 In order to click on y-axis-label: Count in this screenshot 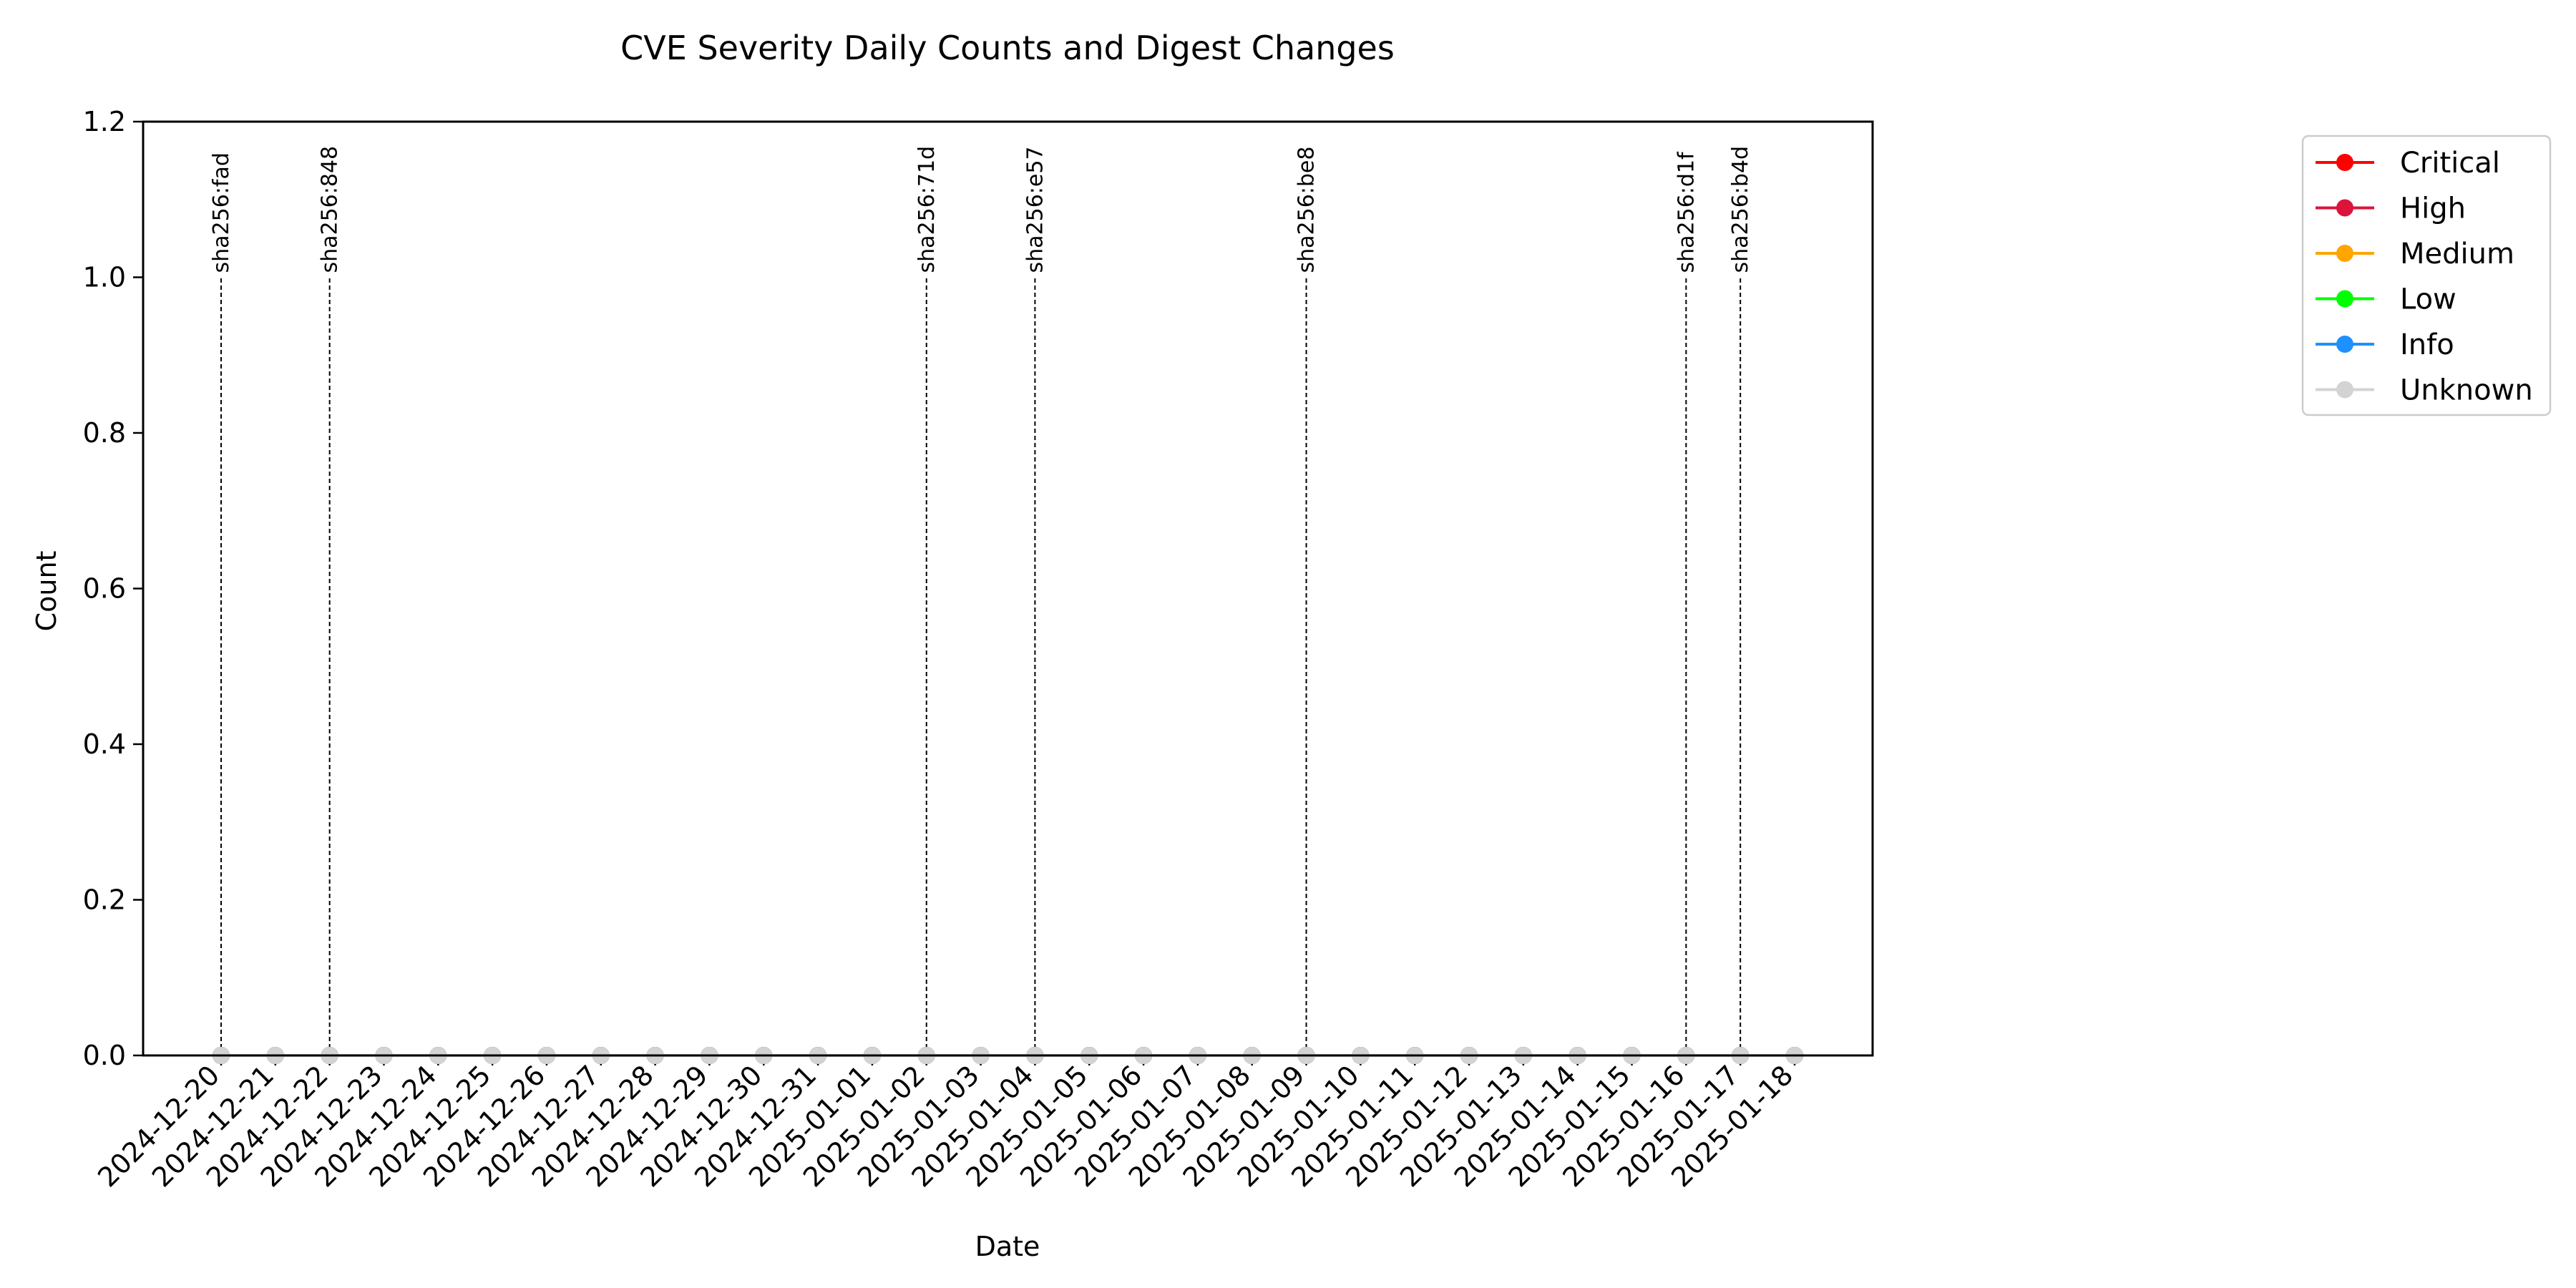, I will do `click(46, 591)`.